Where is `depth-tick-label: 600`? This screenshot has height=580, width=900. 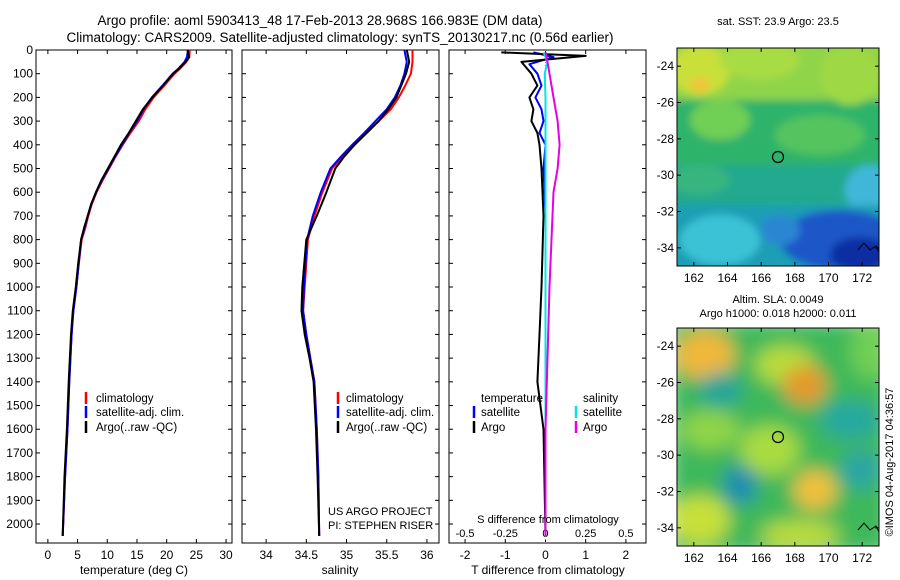 depth-tick-label: 600 is located at coordinates (23, 192).